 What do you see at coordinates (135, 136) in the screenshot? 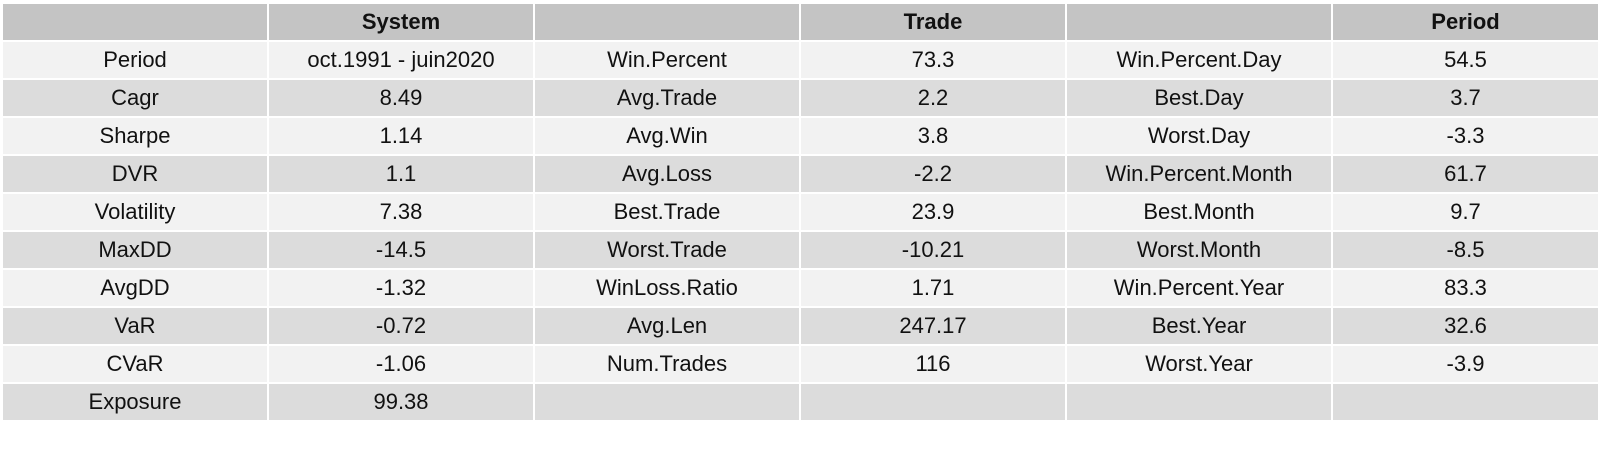
I see `system-metric-label: Sharpe` at bounding box center [135, 136].